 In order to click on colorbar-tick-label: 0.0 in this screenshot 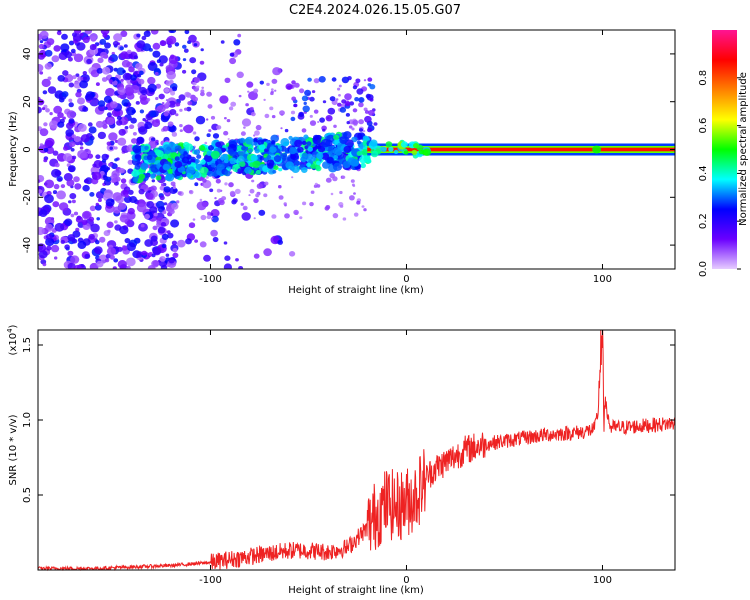, I will do `click(703, 269)`.